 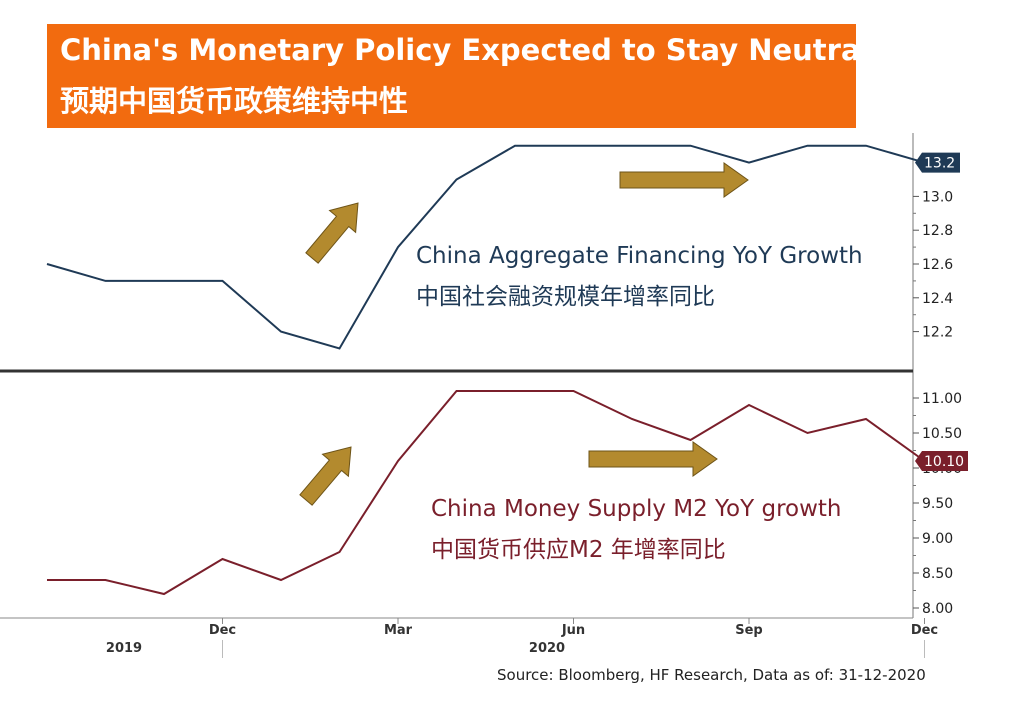 I want to click on financing-y-tick-label: 12.8, so click(x=937, y=231).